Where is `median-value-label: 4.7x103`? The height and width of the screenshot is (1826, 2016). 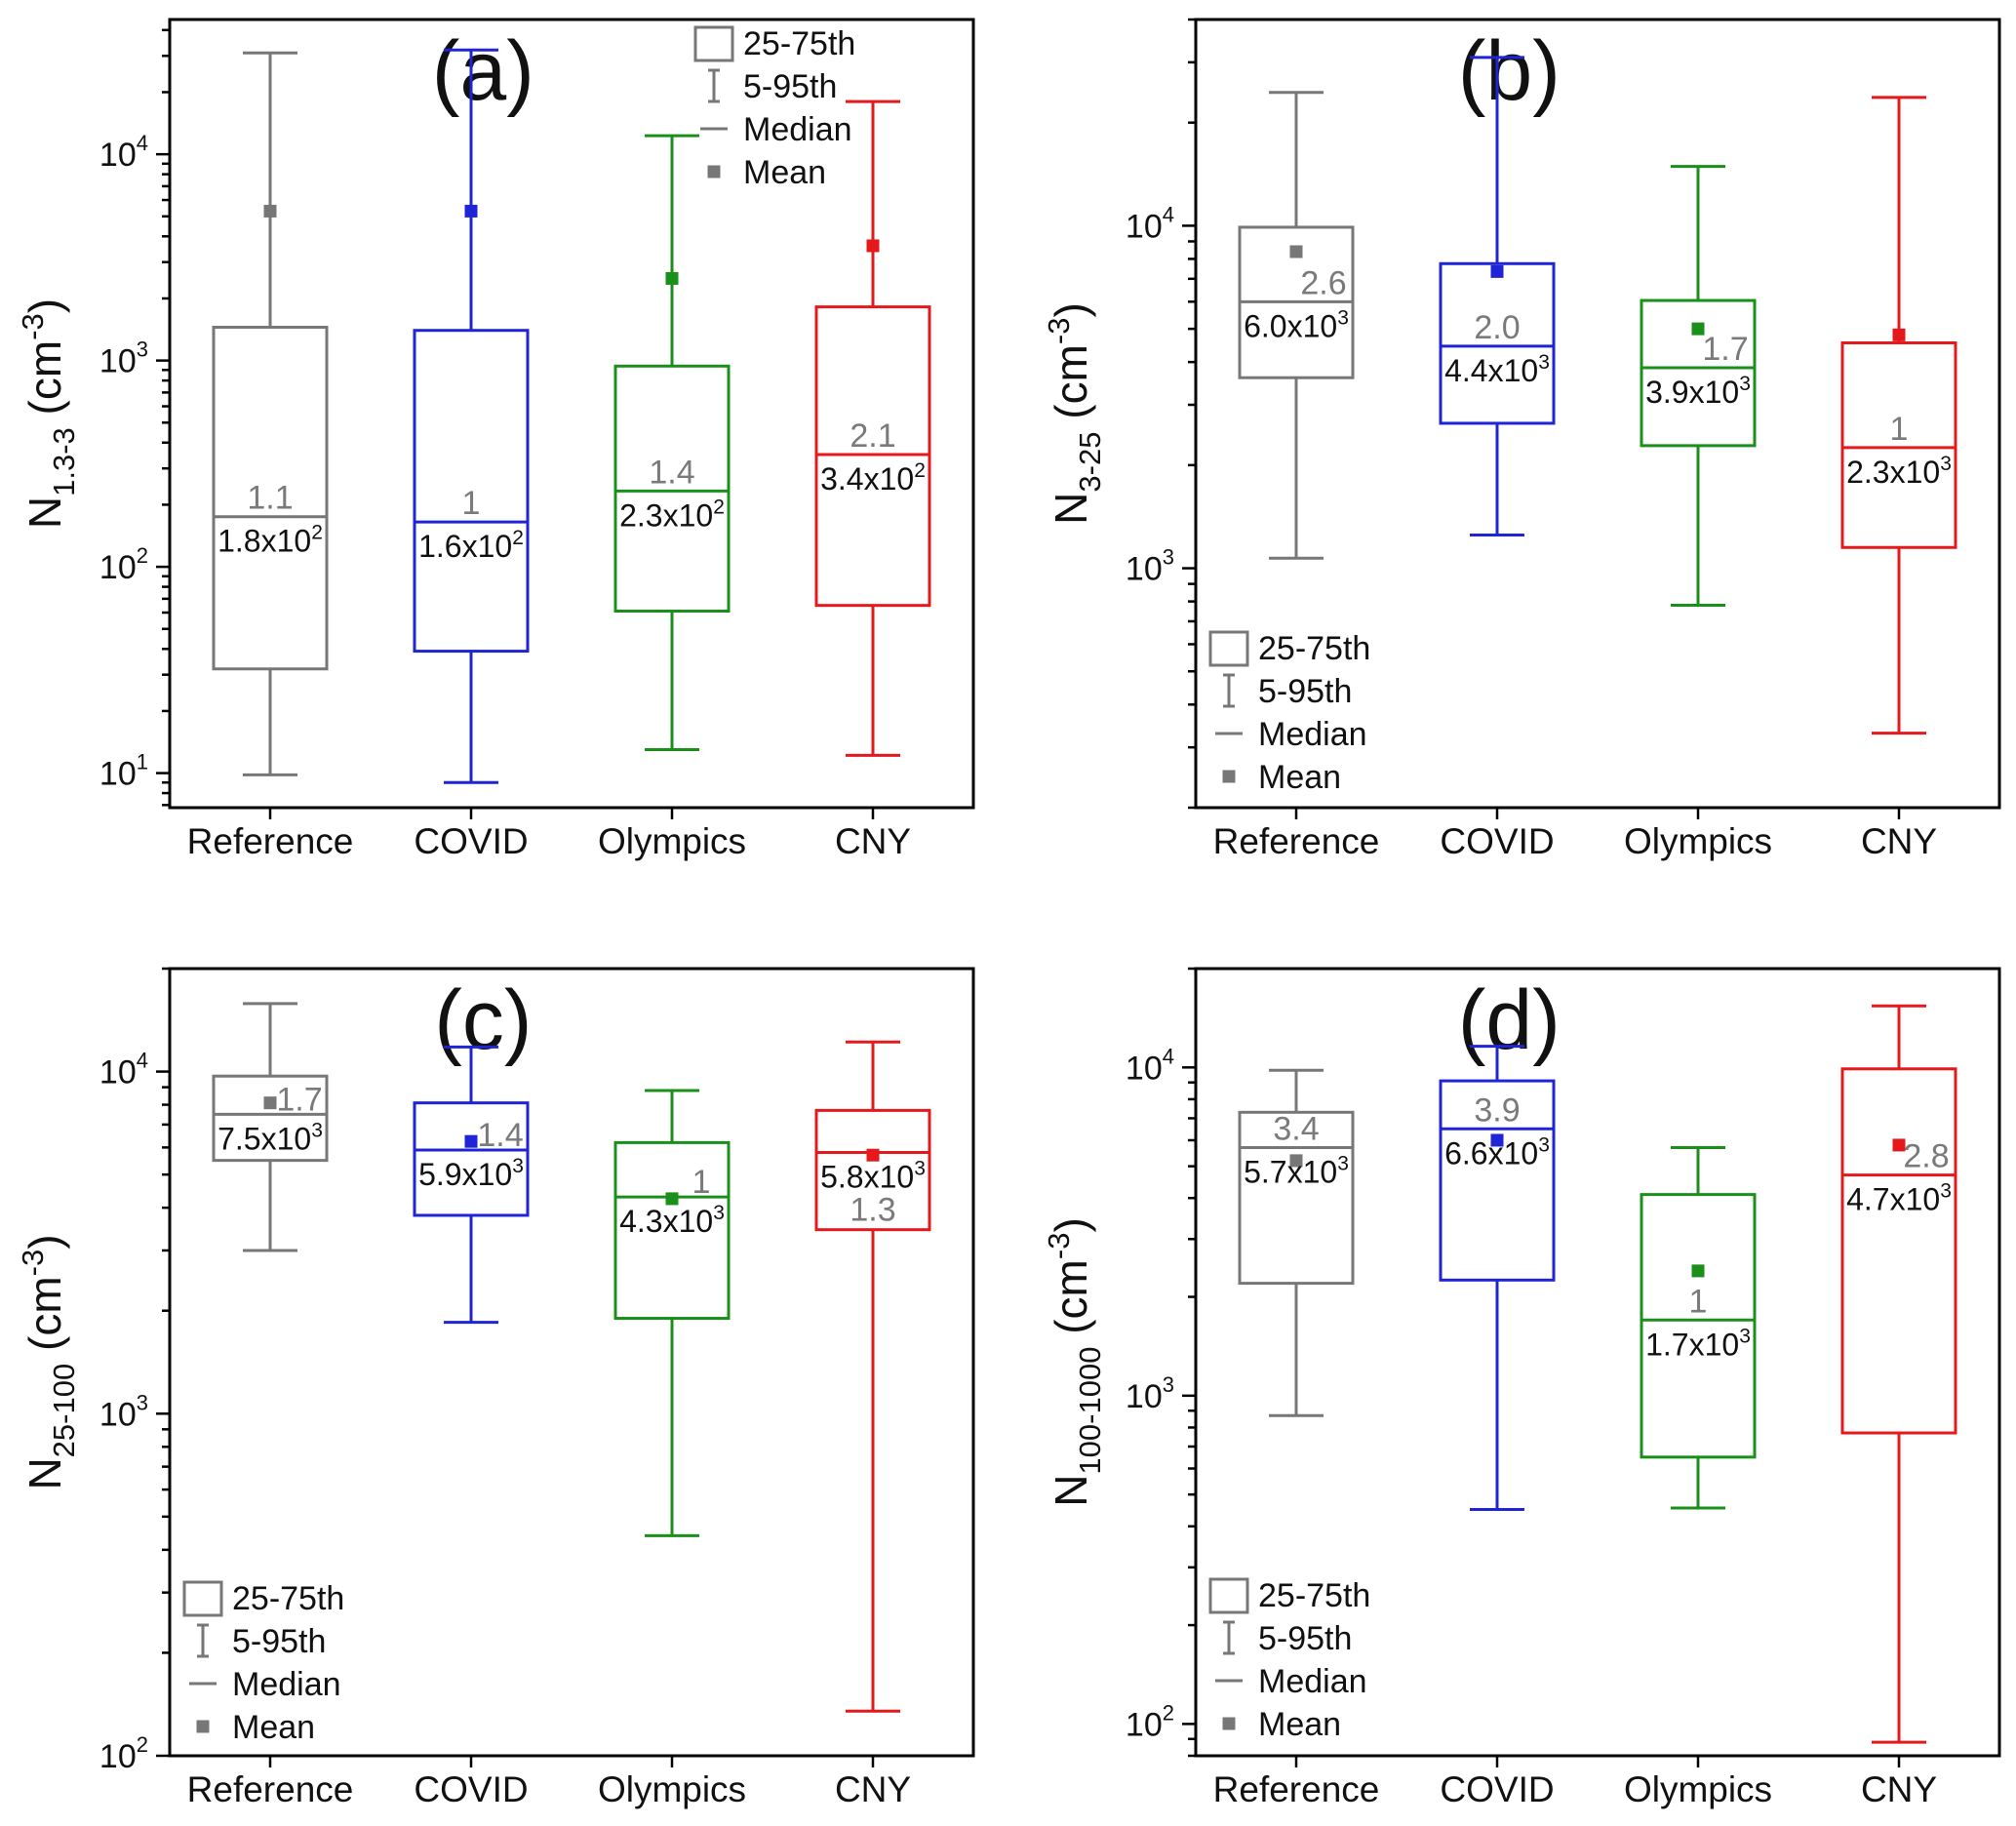 median-value-label: 4.7x103 is located at coordinates (1899, 1198).